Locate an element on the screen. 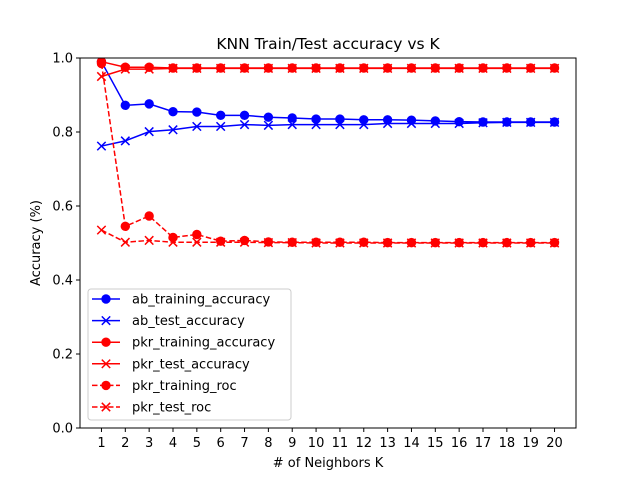 The image size is (640, 480). series-pkr_test_roc is located at coordinates (328, 236).